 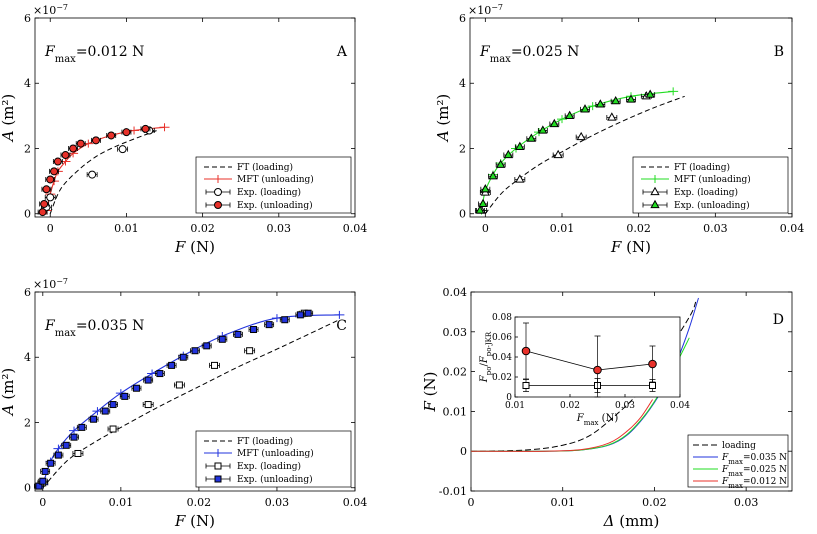 What do you see at coordinates (655, 179) in the screenshot?
I see `legend-mft-marker` at bounding box center [655, 179].